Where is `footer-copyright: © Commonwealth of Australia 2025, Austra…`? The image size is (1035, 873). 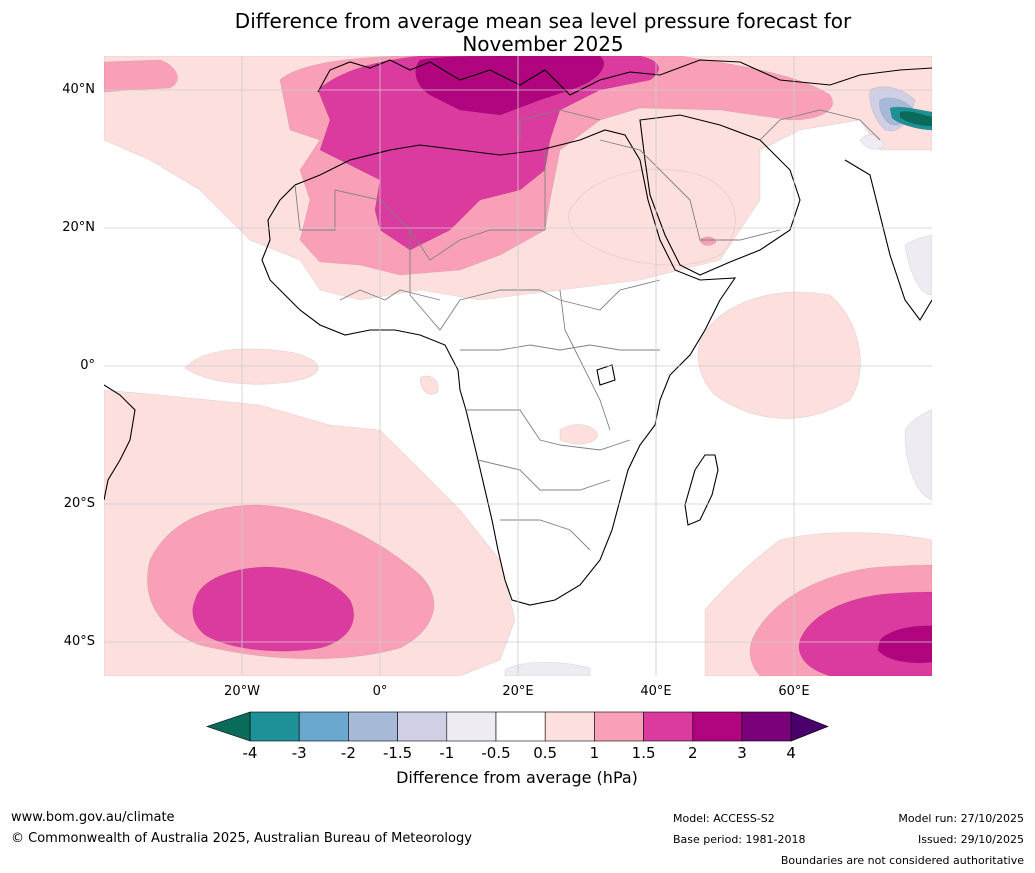 footer-copyright: © Commonwealth of Australia 2025, Austra… is located at coordinates (241, 838).